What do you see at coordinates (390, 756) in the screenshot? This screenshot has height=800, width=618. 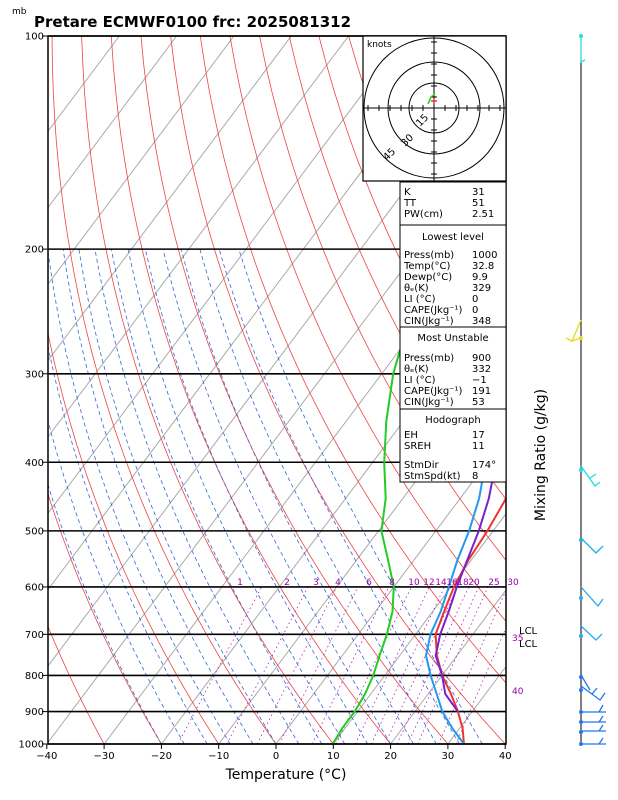 I see `temperature-tick-label: 20` at bounding box center [390, 756].